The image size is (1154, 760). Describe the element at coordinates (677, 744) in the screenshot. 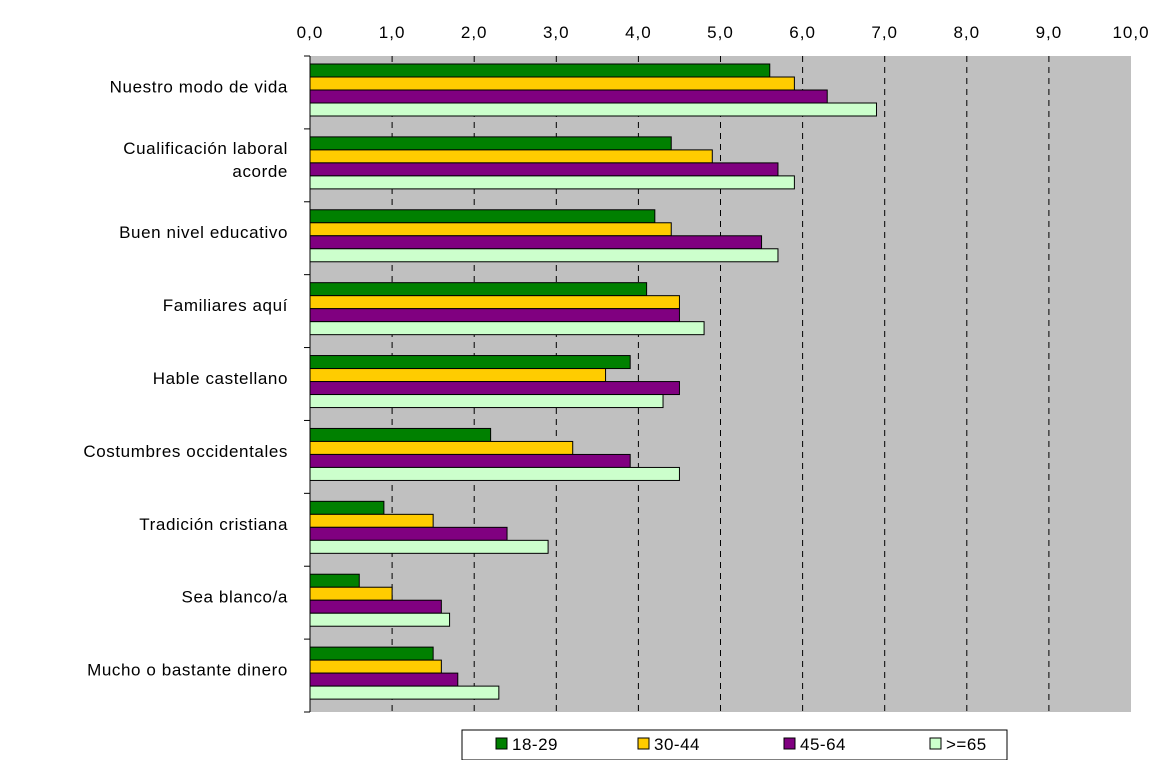

I see `legend-label: 30-44` at that location.